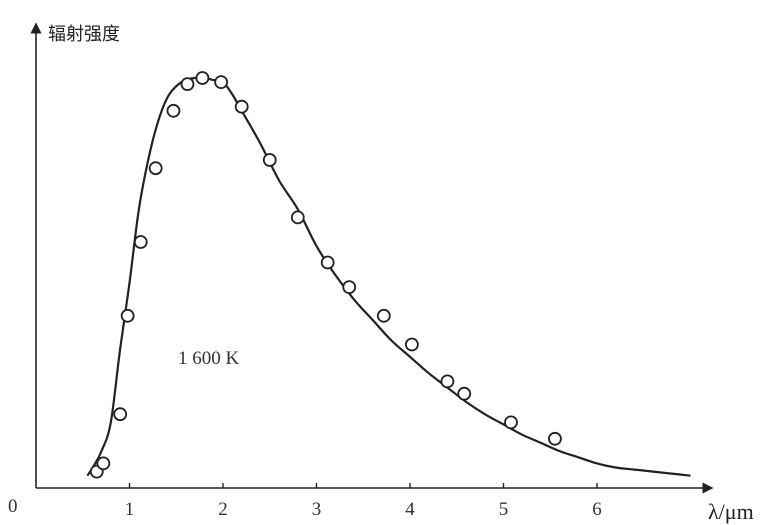 The width and height of the screenshot is (778, 525). I want to click on x-ticks: 1 2 3 4 5 6, so click(363, 501).